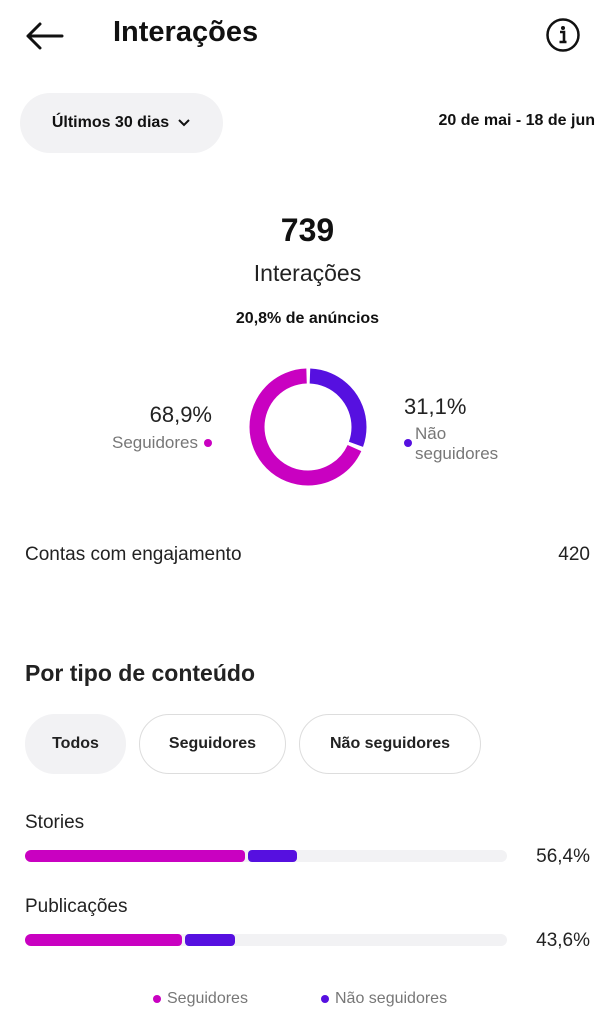 The width and height of the screenshot is (615, 1024). What do you see at coordinates (133, 554) in the screenshot?
I see `engaged-accounts-label: Contas com engajamento` at bounding box center [133, 554].